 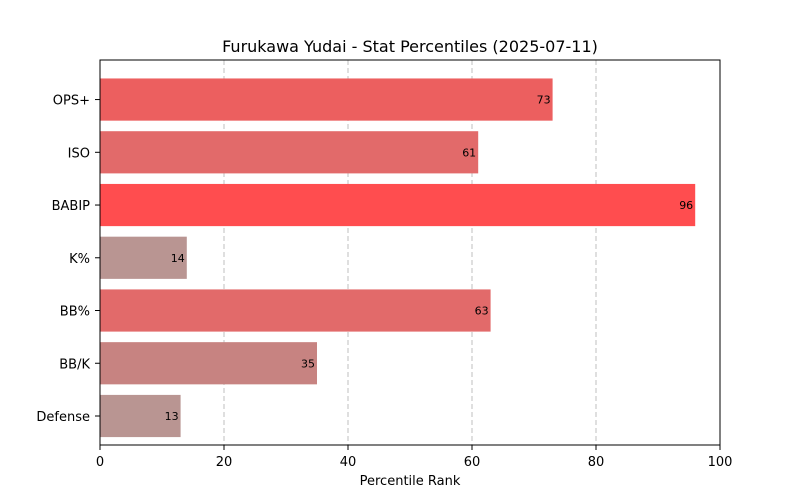 I want to click on y-tick-label-bb-k: BB/K, so click(x=74, y=364).